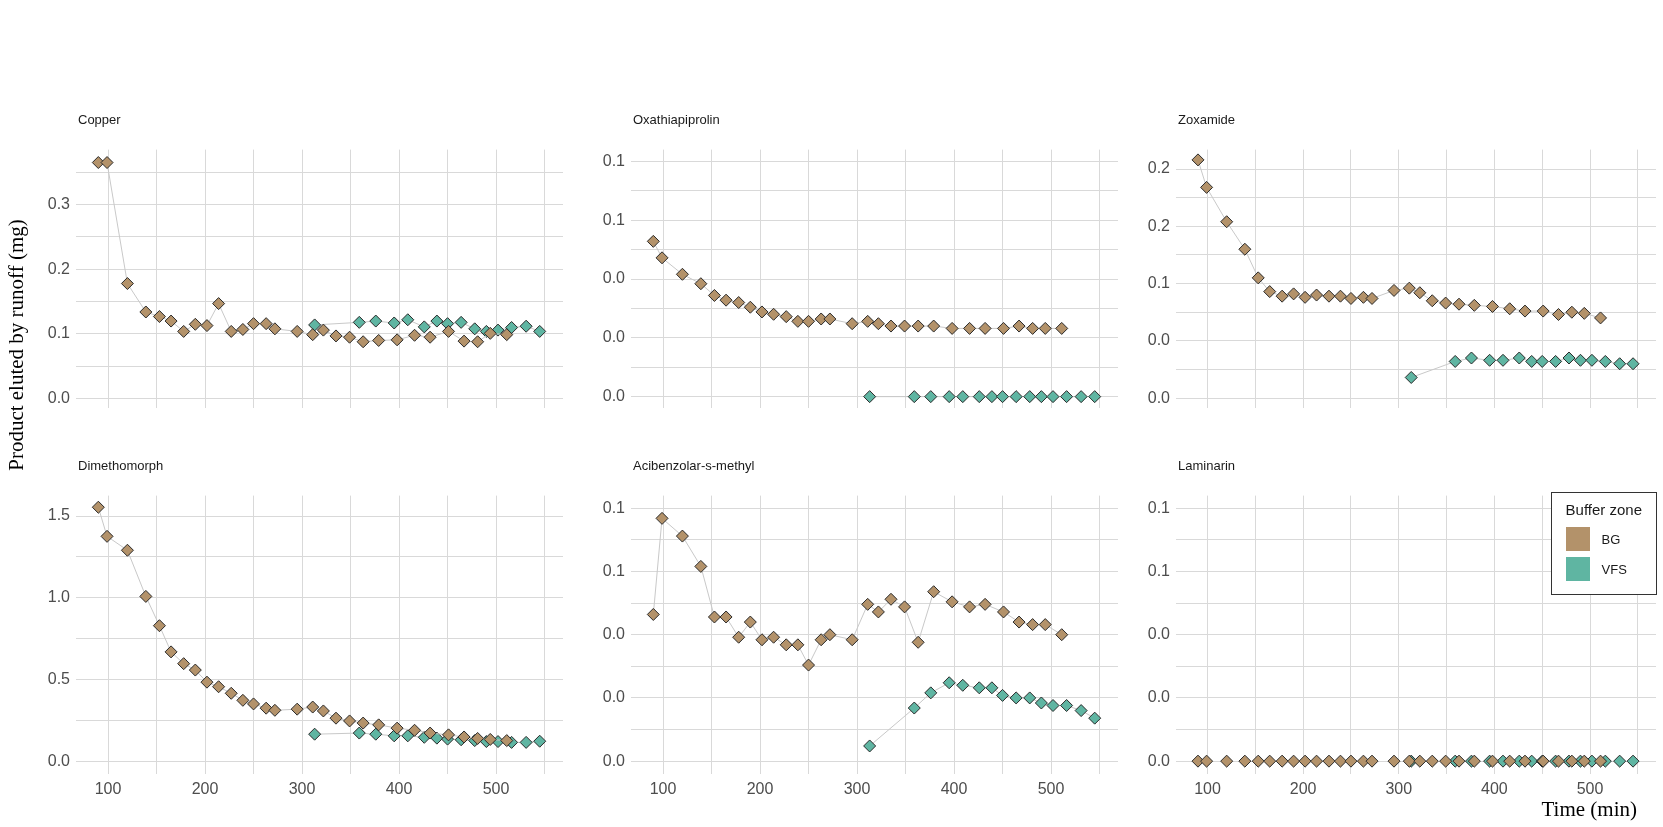  Describe the element at coordinates (1614, 569) in the screenshot. I see `legend-label: VFS` at that location.